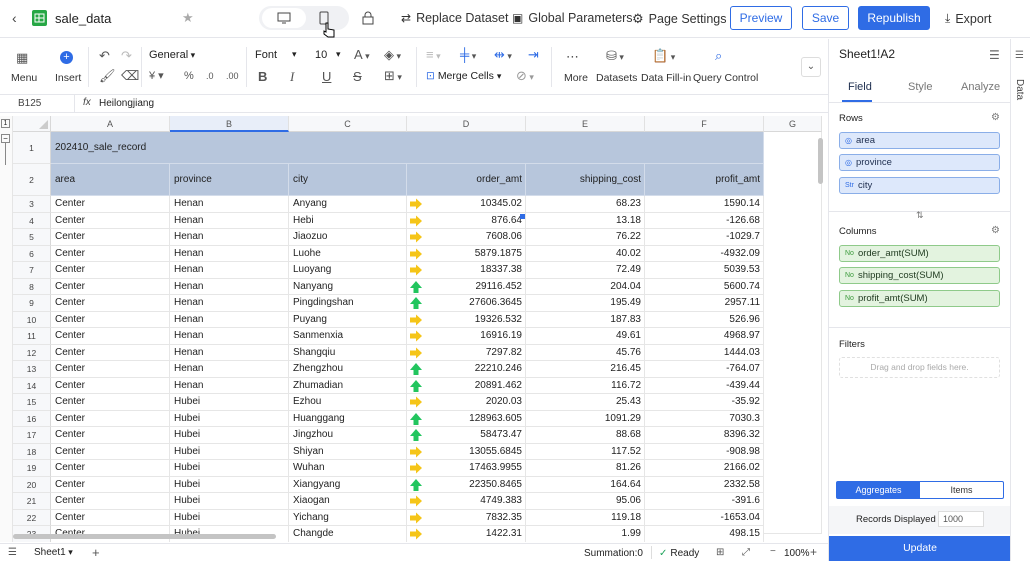 The image size is (1030, 561). I want to click on vertical-scrollbar, so click(820, 161).